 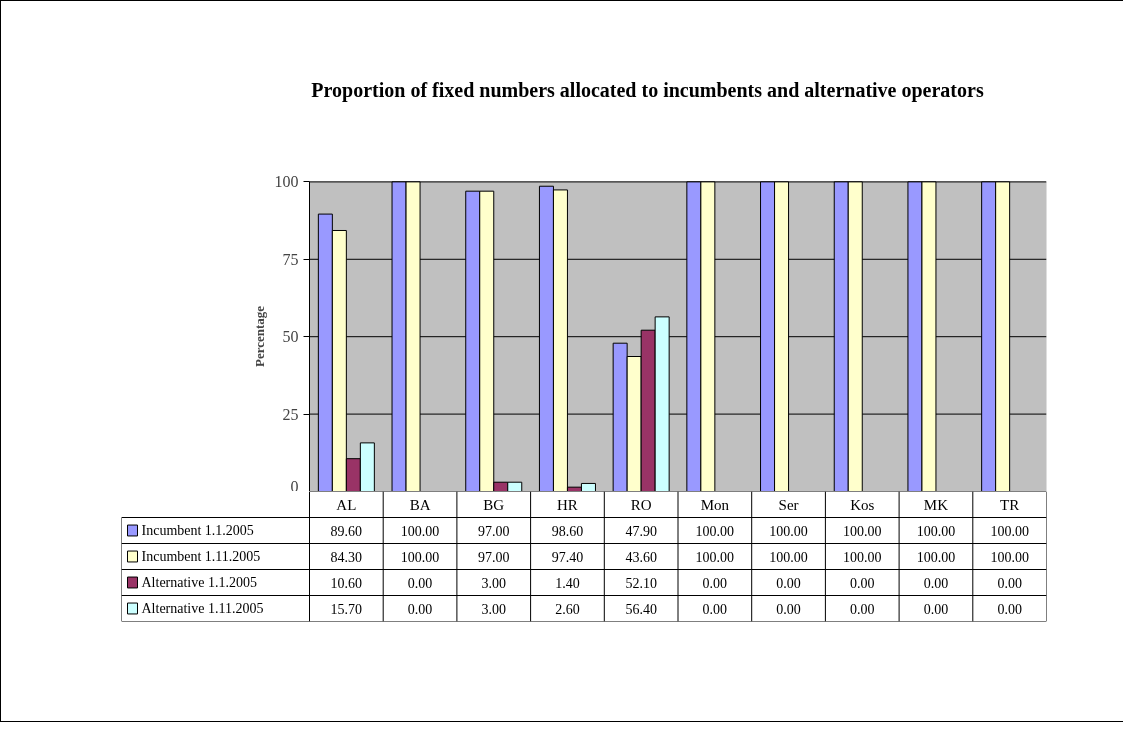 What do you see at coordinates (647, 91) in the screenshot?
I see `chart-title: Proportion of fixed numbers allocated to incumbents and alternative operators` at bounding box center [647, 91].